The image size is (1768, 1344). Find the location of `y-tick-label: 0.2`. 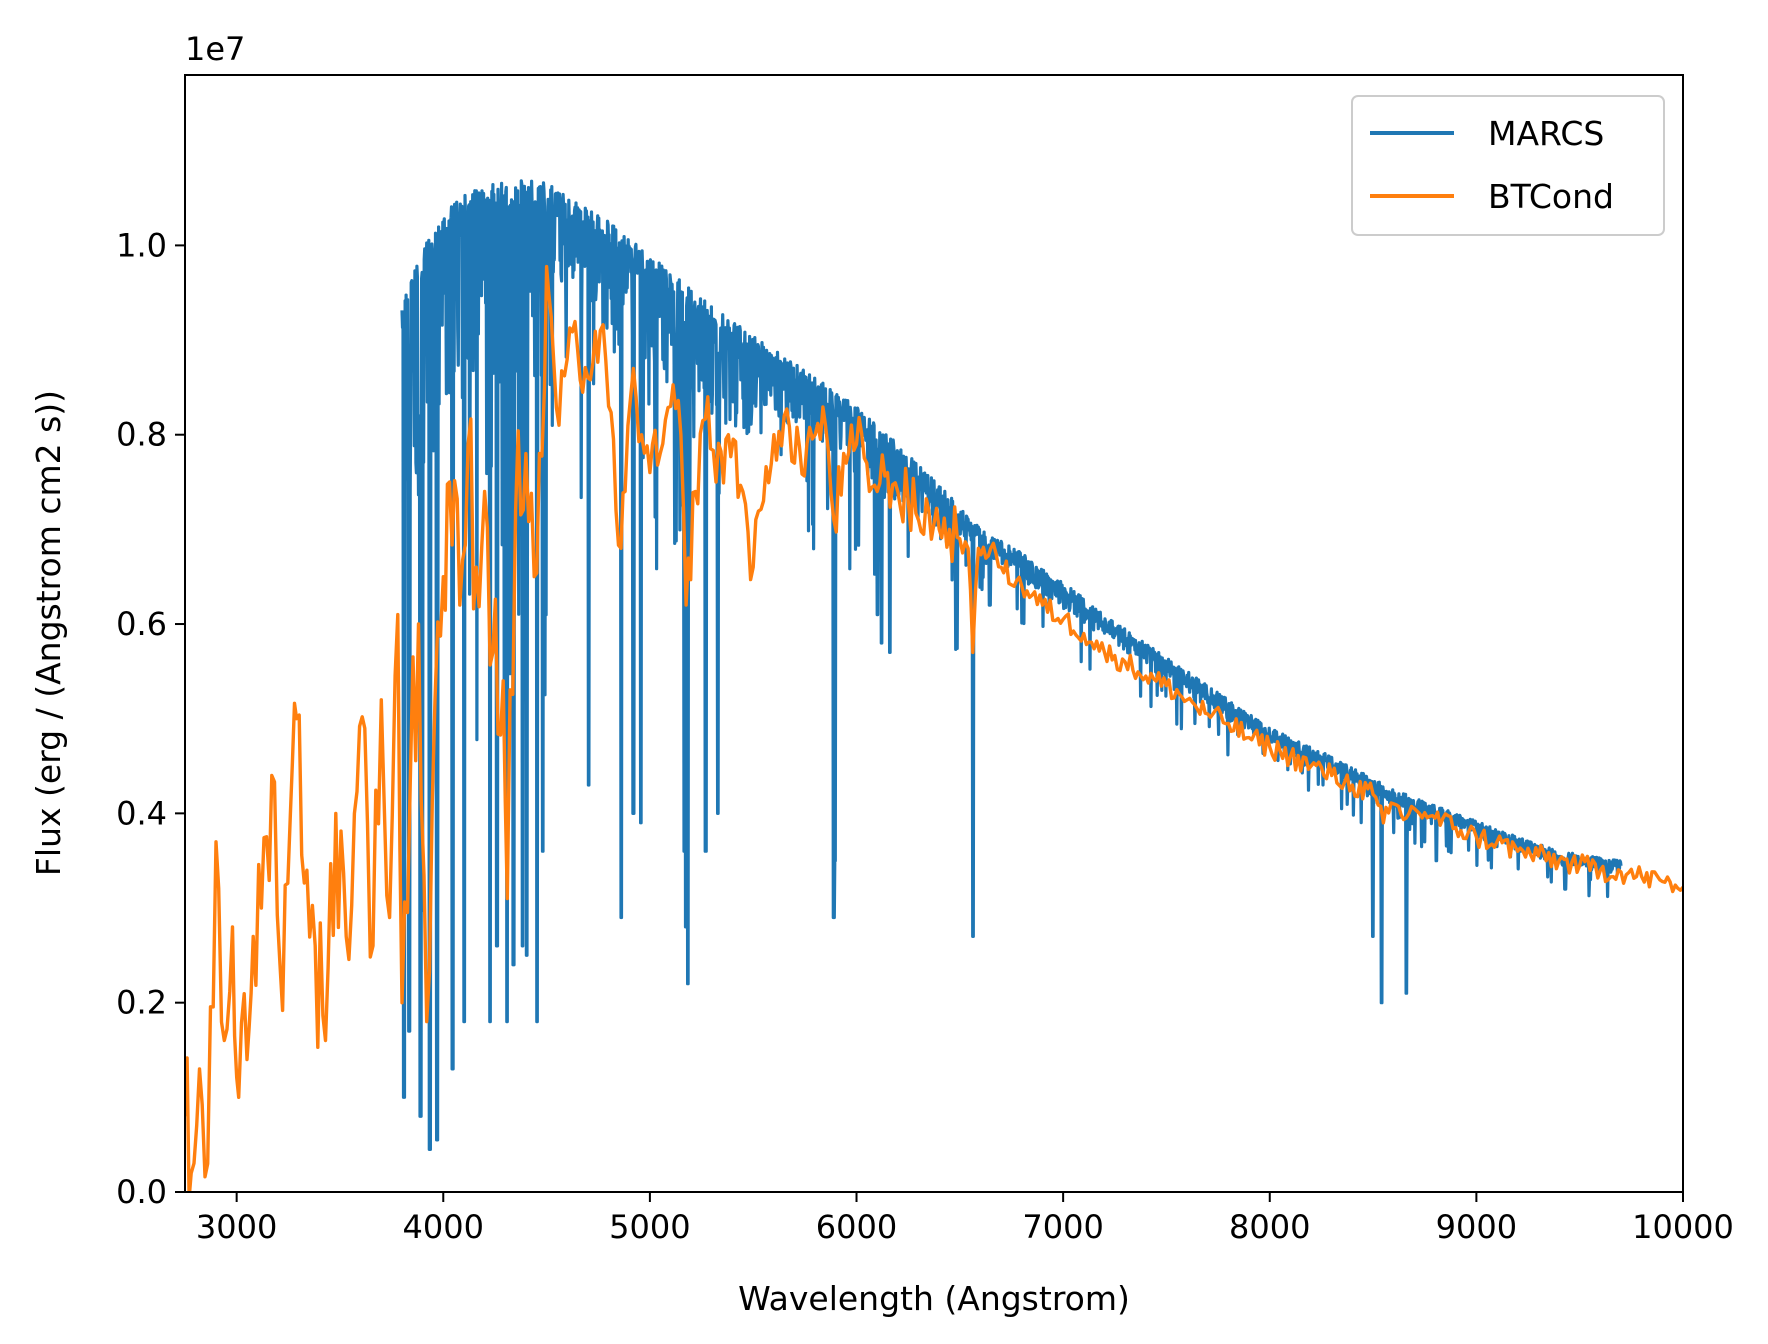

y-tick-label: 0.2 is located at coordinates (141, 1003).